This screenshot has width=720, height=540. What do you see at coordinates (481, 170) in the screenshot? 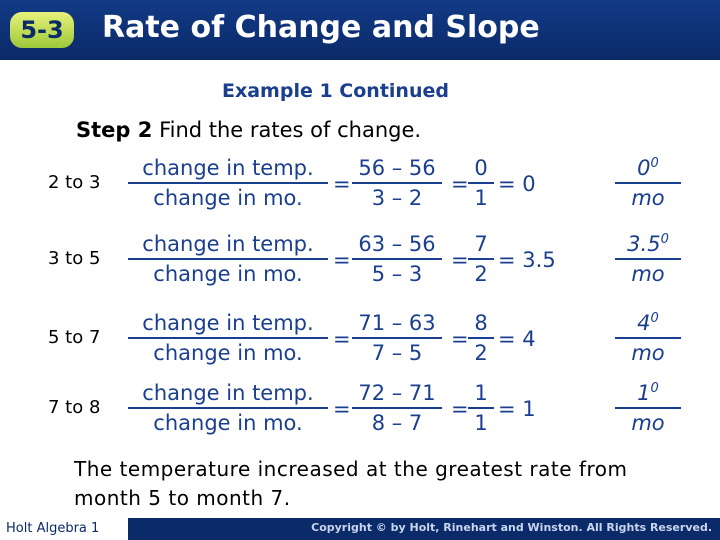
I see `numerator: 0` at bounding box center [481, 170].